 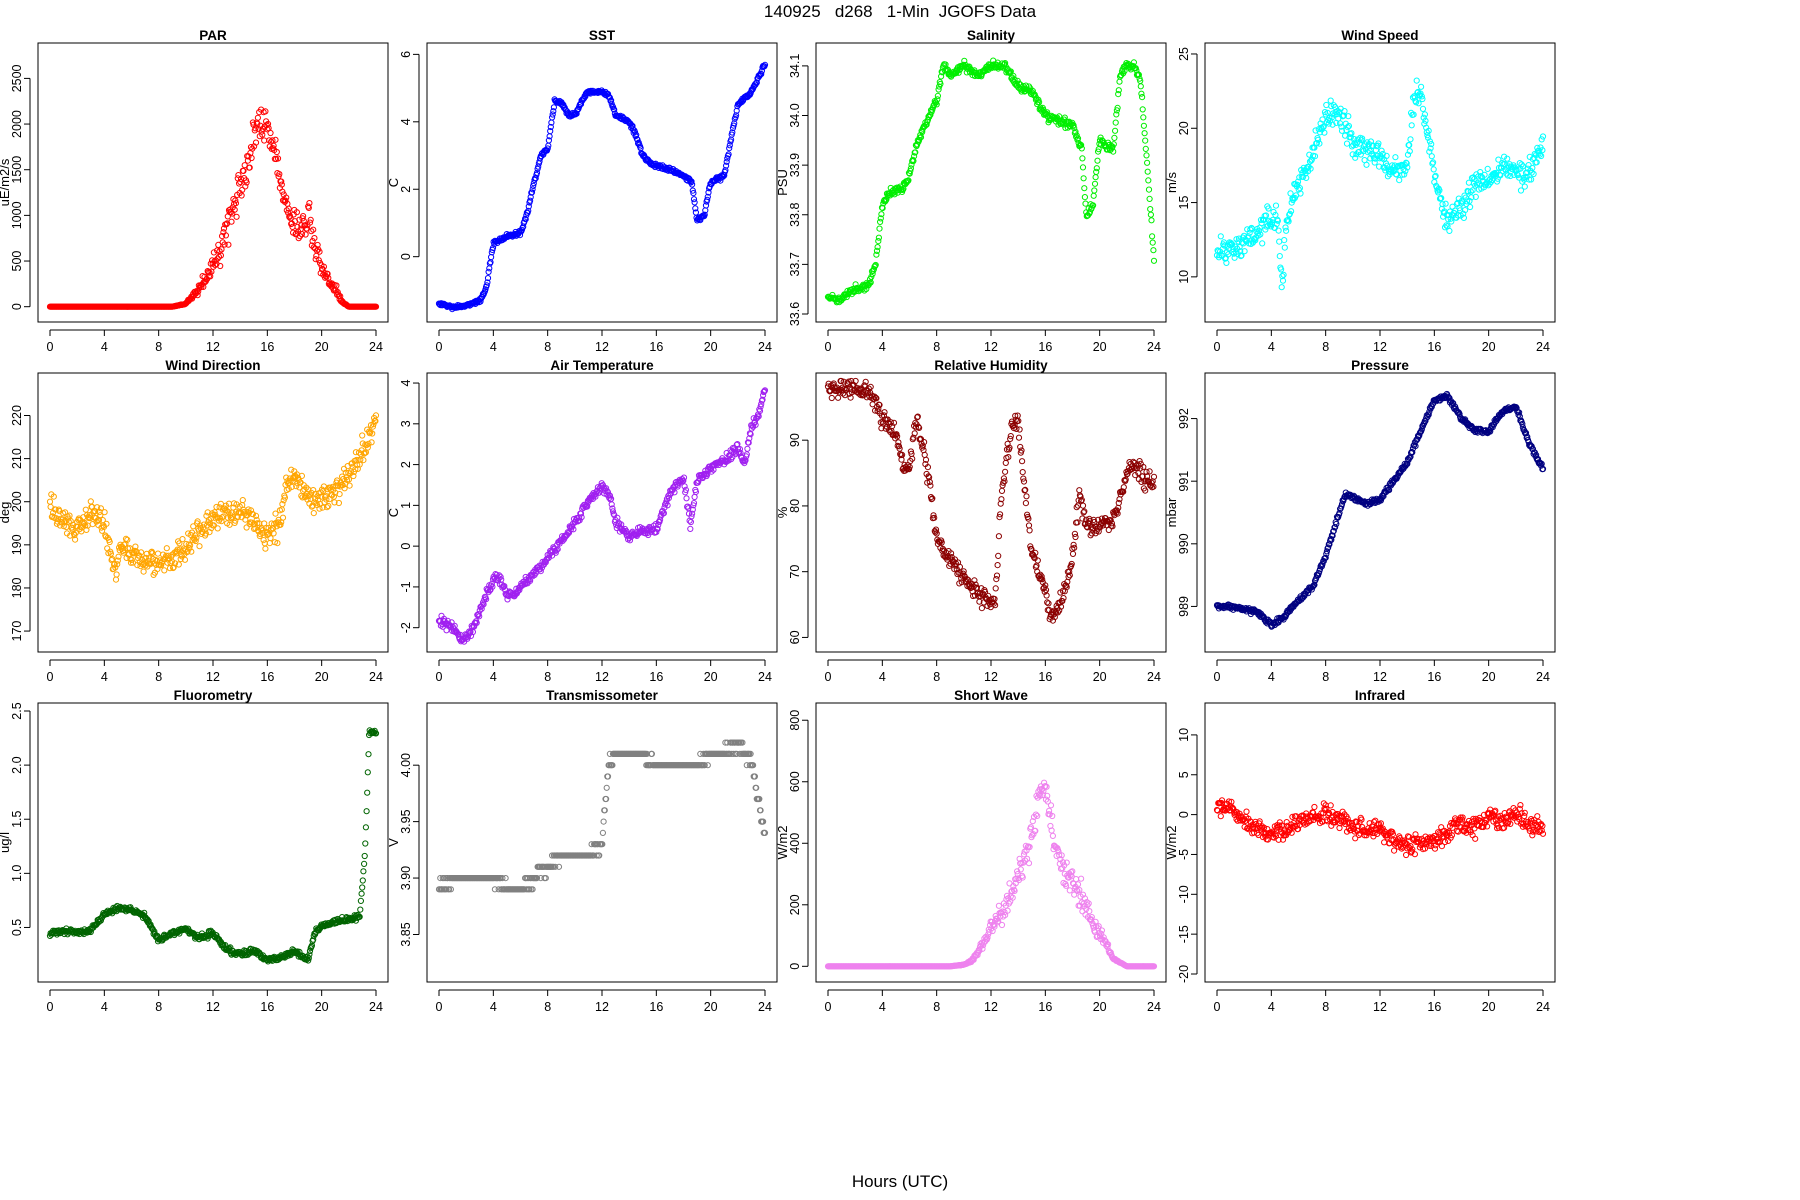 I want to click on plot-frame, so click(x=1380, y=182).